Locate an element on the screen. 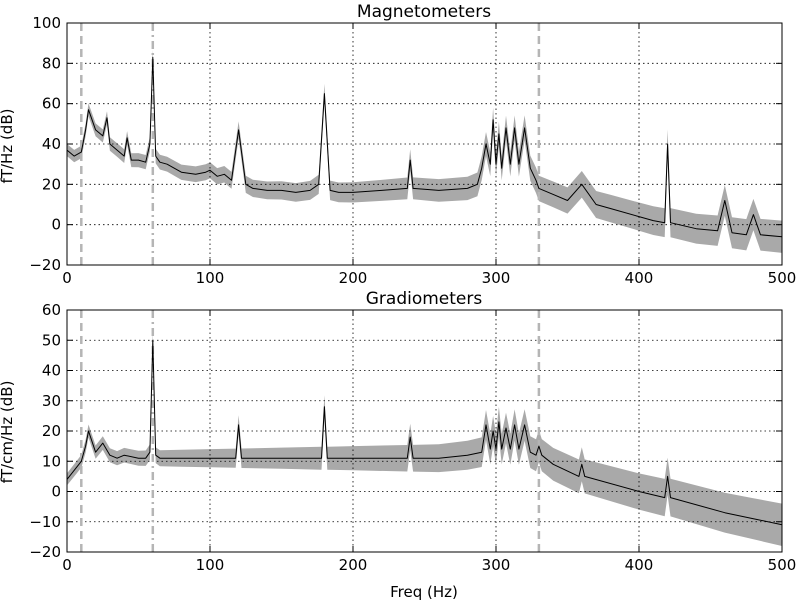  gradiometers-y-axis-label: fT/cm/Hz (dB) is located at coordinates (8, 432).